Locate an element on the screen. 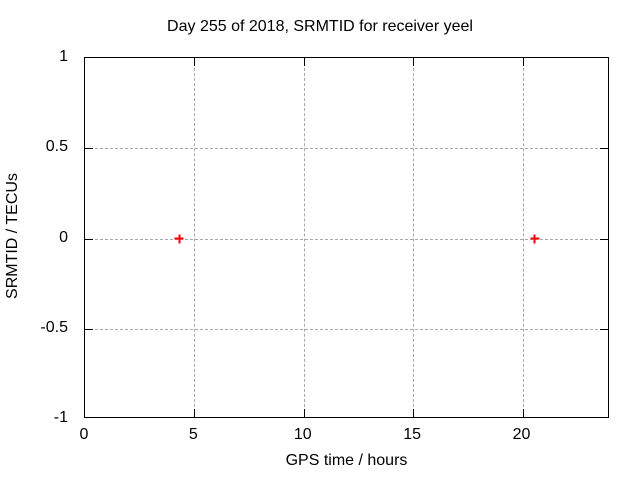 The width and height of the screenshot is (640, 480). y-tick-label: 1 is located at coordinates (63, 56).